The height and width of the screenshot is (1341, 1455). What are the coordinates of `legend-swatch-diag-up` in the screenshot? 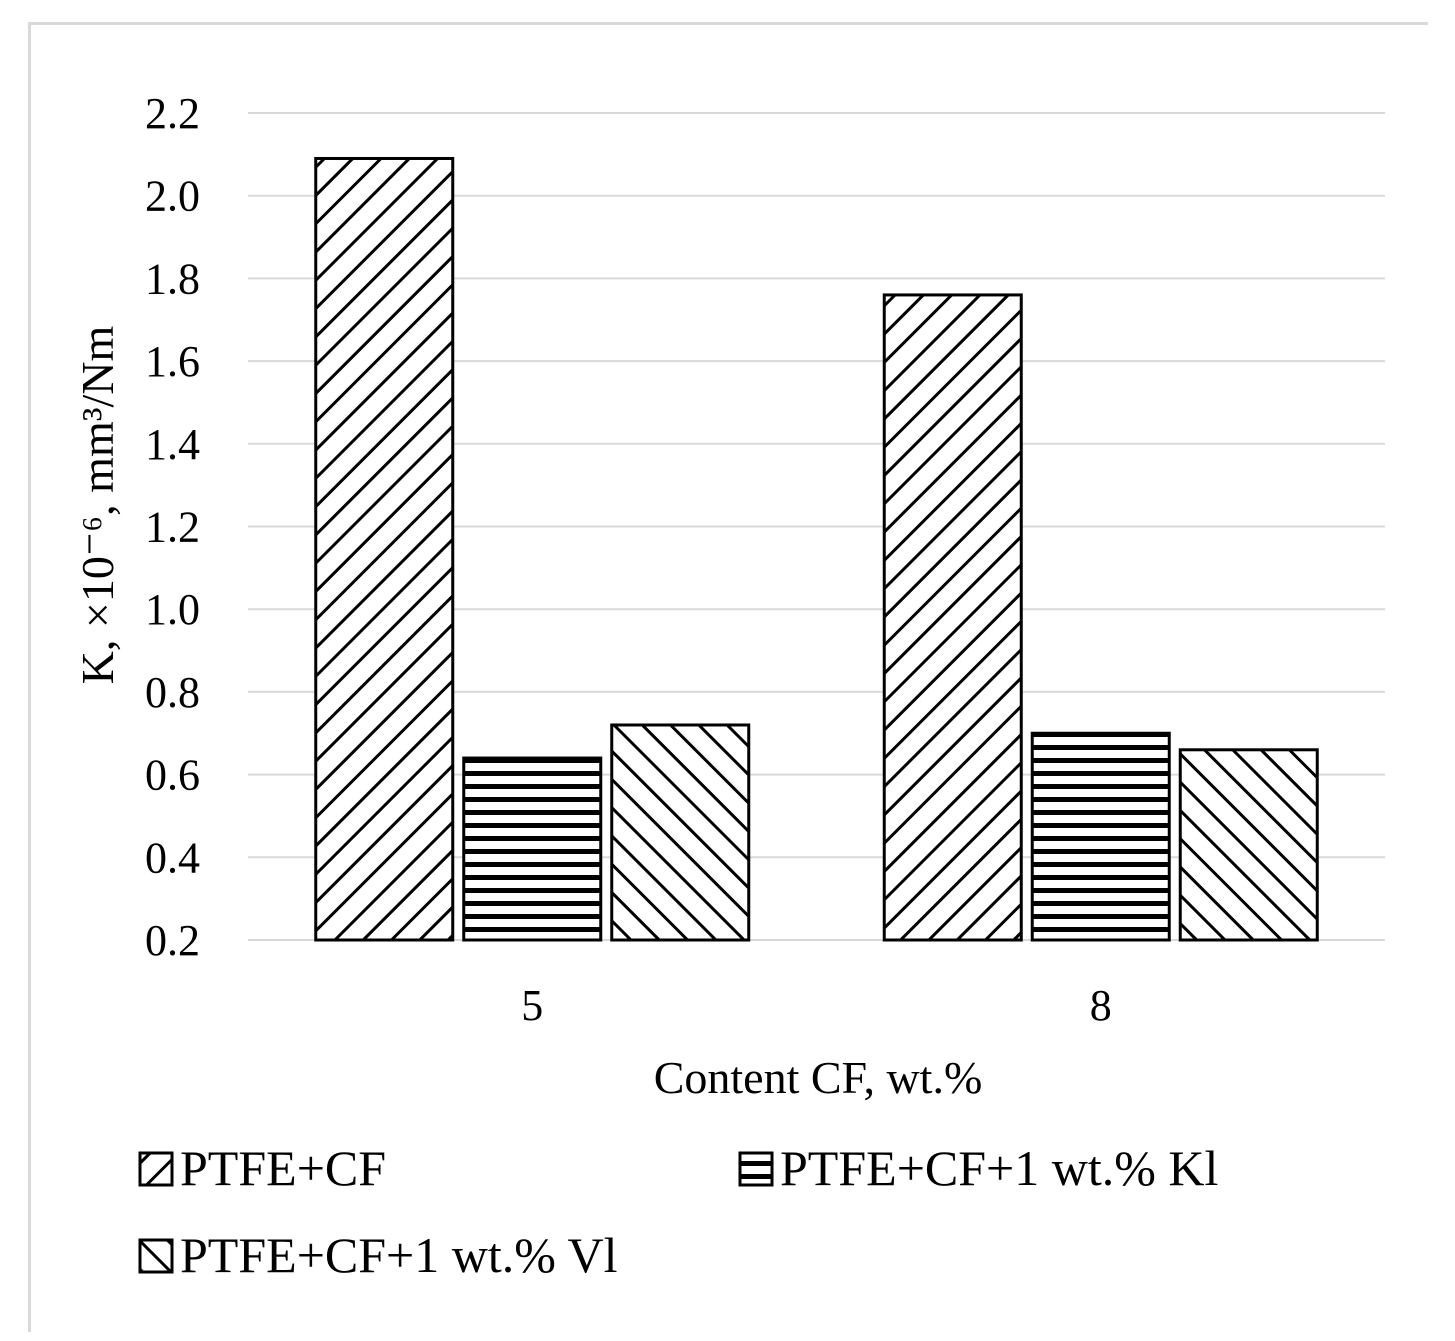 It's located at (156, 1256).